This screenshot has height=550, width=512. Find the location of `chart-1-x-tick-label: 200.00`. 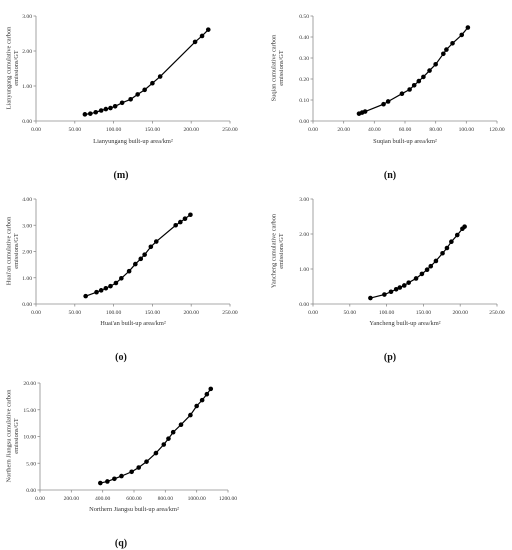

chart-1-x-tick-label: 200.00 is located at coordinates (192, 130).